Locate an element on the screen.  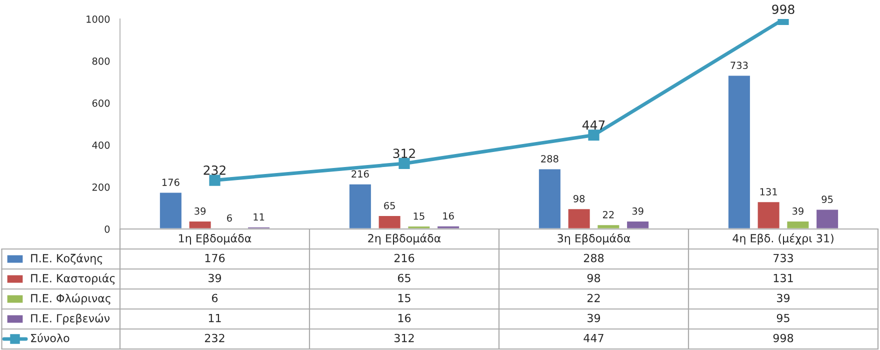
data-label: 733 is located at coordinates (739, 66).